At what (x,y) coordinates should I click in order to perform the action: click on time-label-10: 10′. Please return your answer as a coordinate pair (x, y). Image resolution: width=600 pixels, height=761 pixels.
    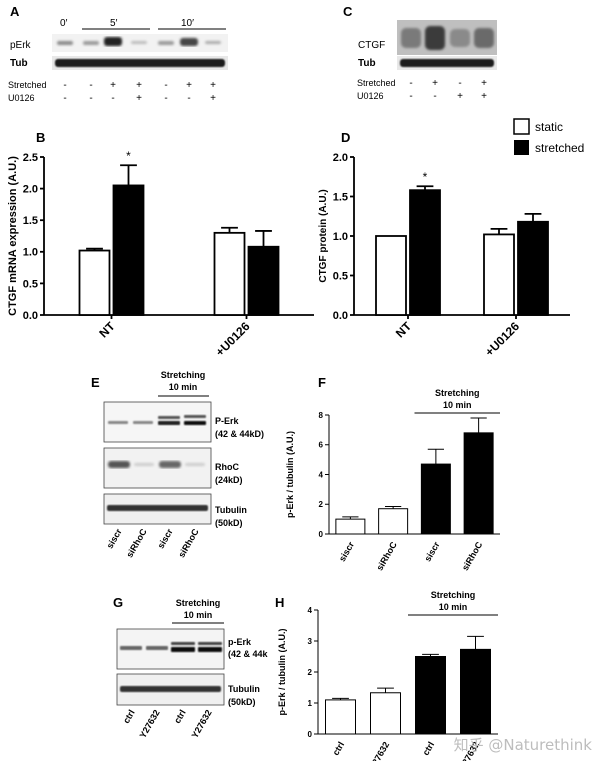
    Looking at the image, I should click on (187, 23).